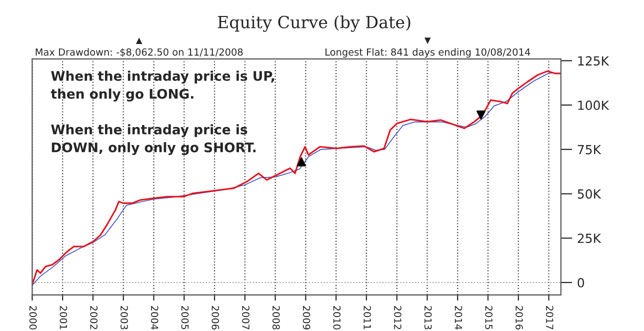  I want to click on x-tick-label: 2005, so click(185, 318).